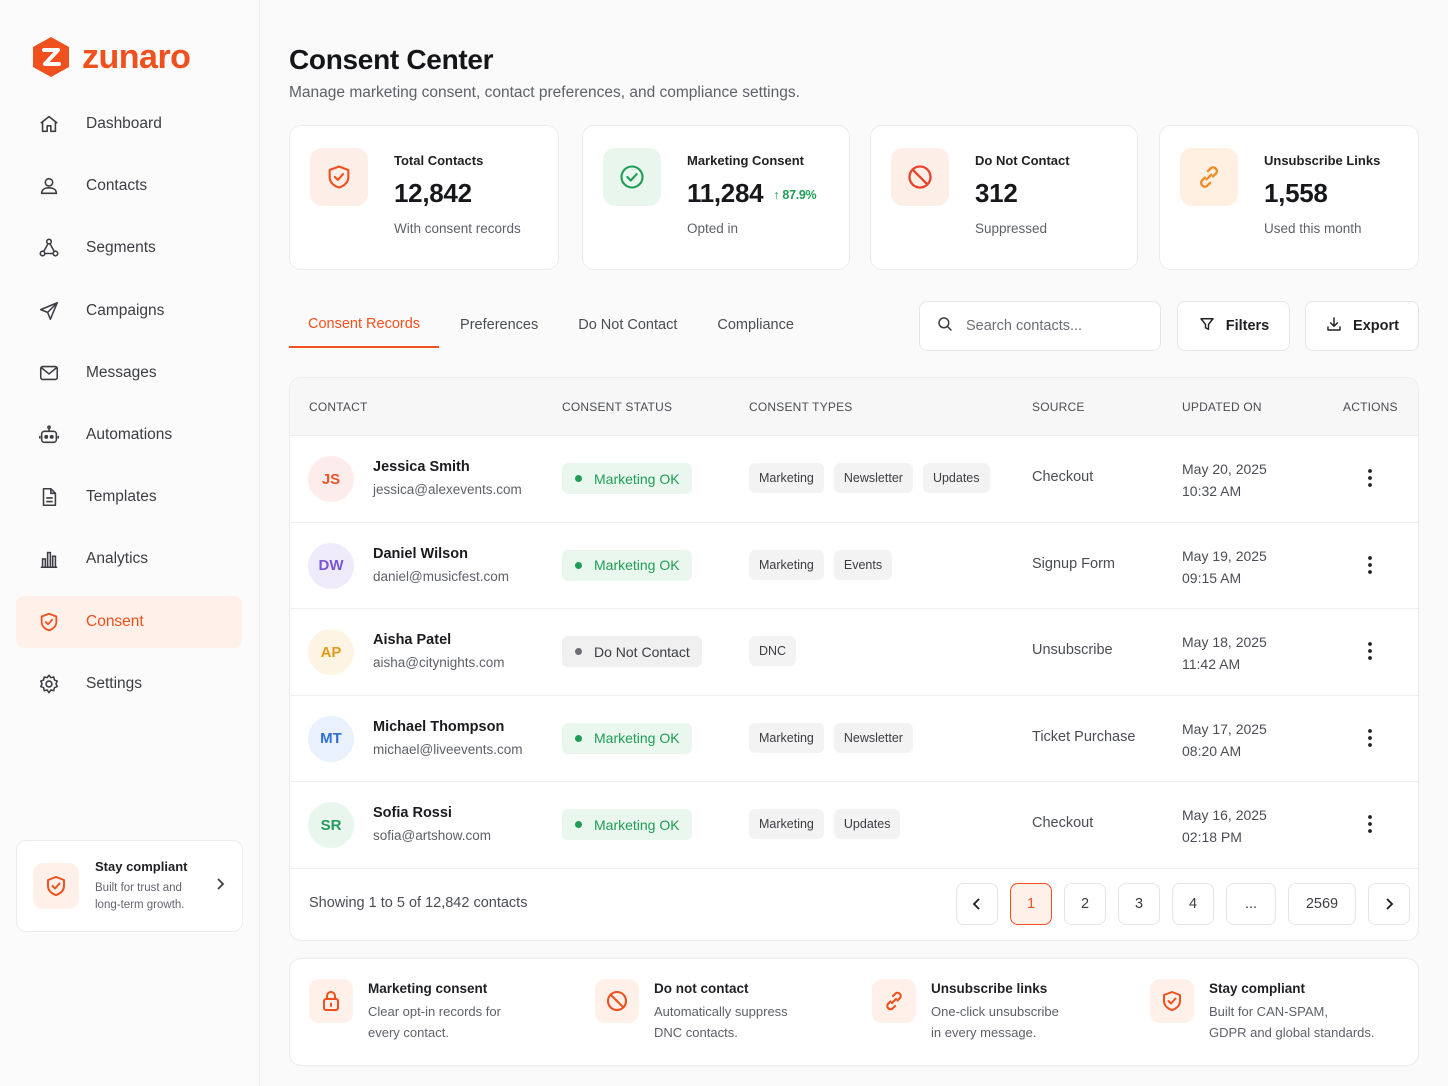  What do you see at coordinates (439, 663) in the screenshot?
I see `contact-email: aisha@citynights.com` at bounding box center [439, 663].